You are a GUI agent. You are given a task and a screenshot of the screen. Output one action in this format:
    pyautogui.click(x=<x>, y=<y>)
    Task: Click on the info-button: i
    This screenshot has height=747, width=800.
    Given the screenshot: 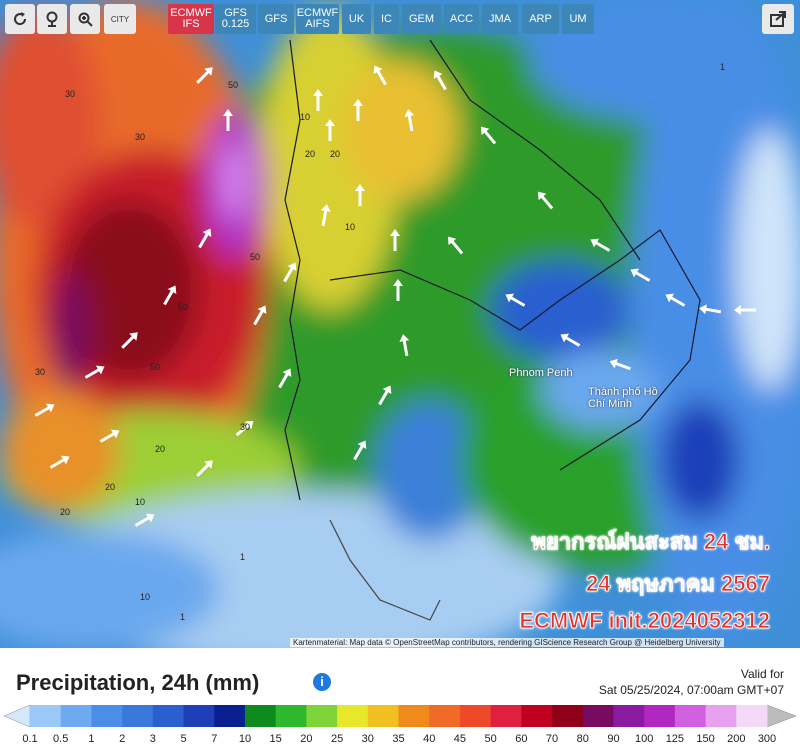 What is the action you would take?
    pyautogui.click(x=322, y=682)
    